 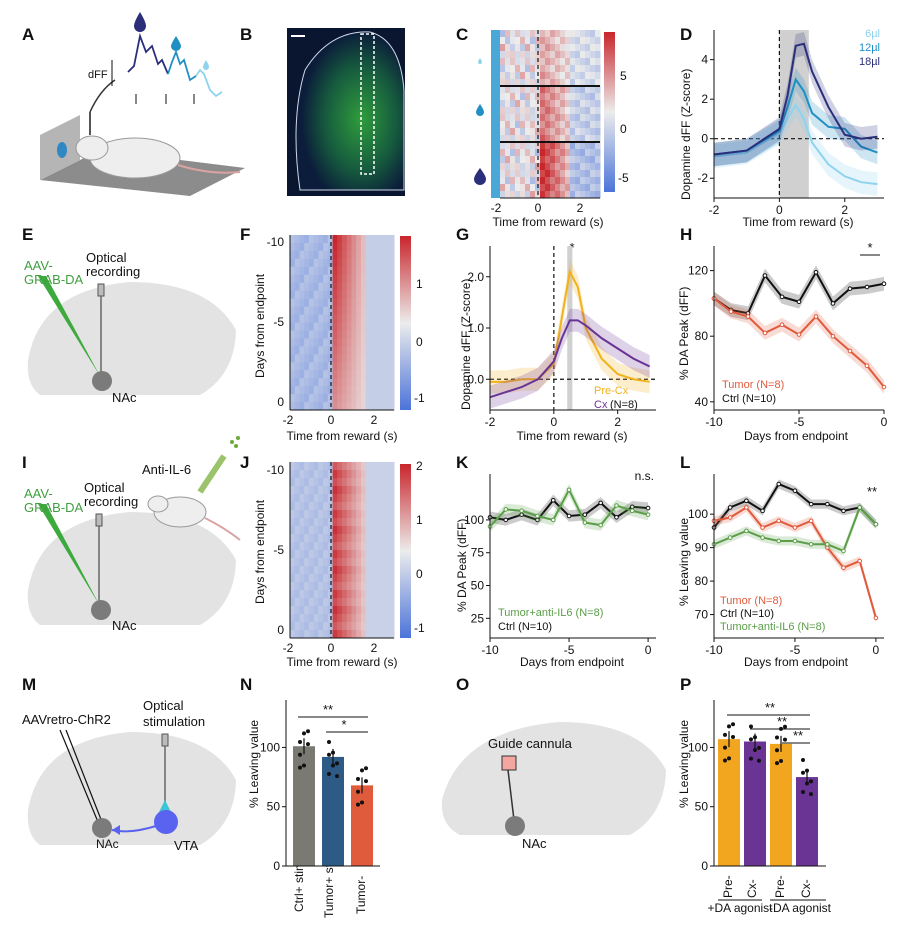 What do you see at coordinates (553, 786) in the screenshot?
I see `panel-o-illustration: Guide cannula NAc` at bounding box center [553, 786].